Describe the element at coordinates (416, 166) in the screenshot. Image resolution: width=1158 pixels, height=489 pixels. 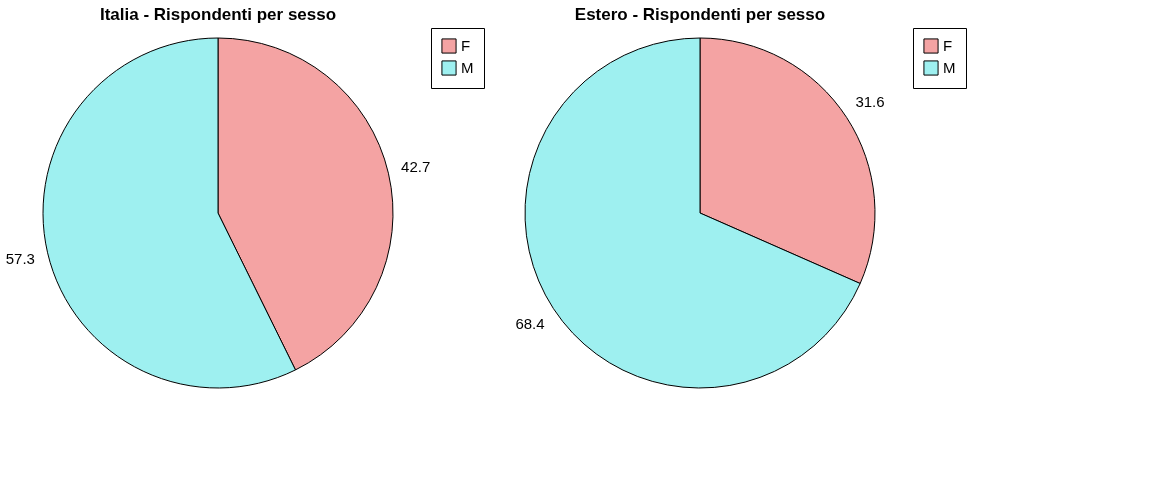
I see `data-label: 42.7` at that location.